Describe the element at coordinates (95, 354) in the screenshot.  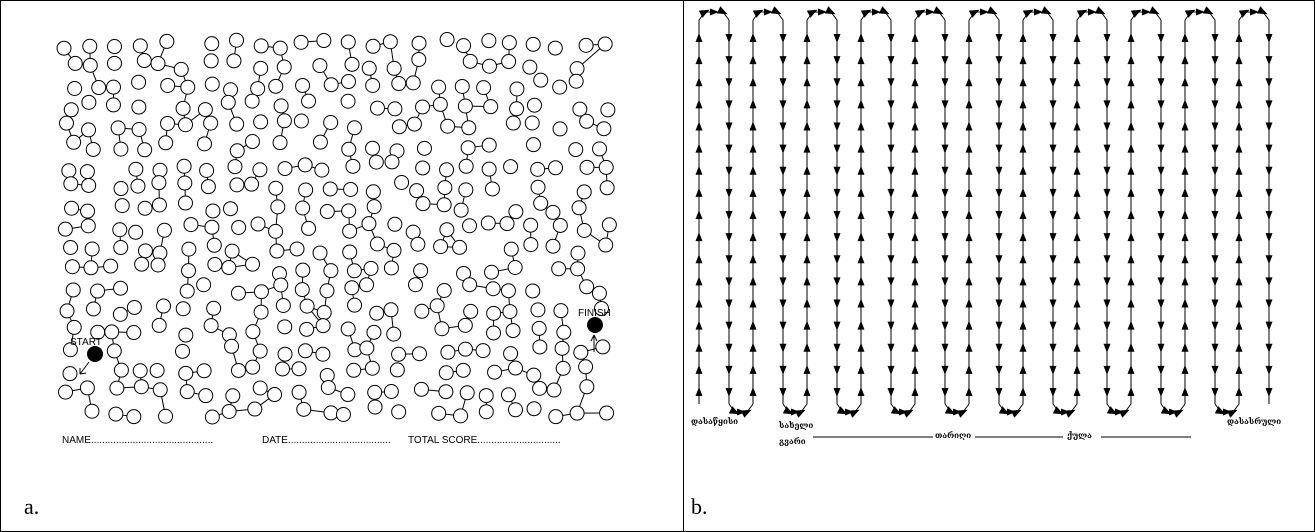
I see `start-dot` at that location.